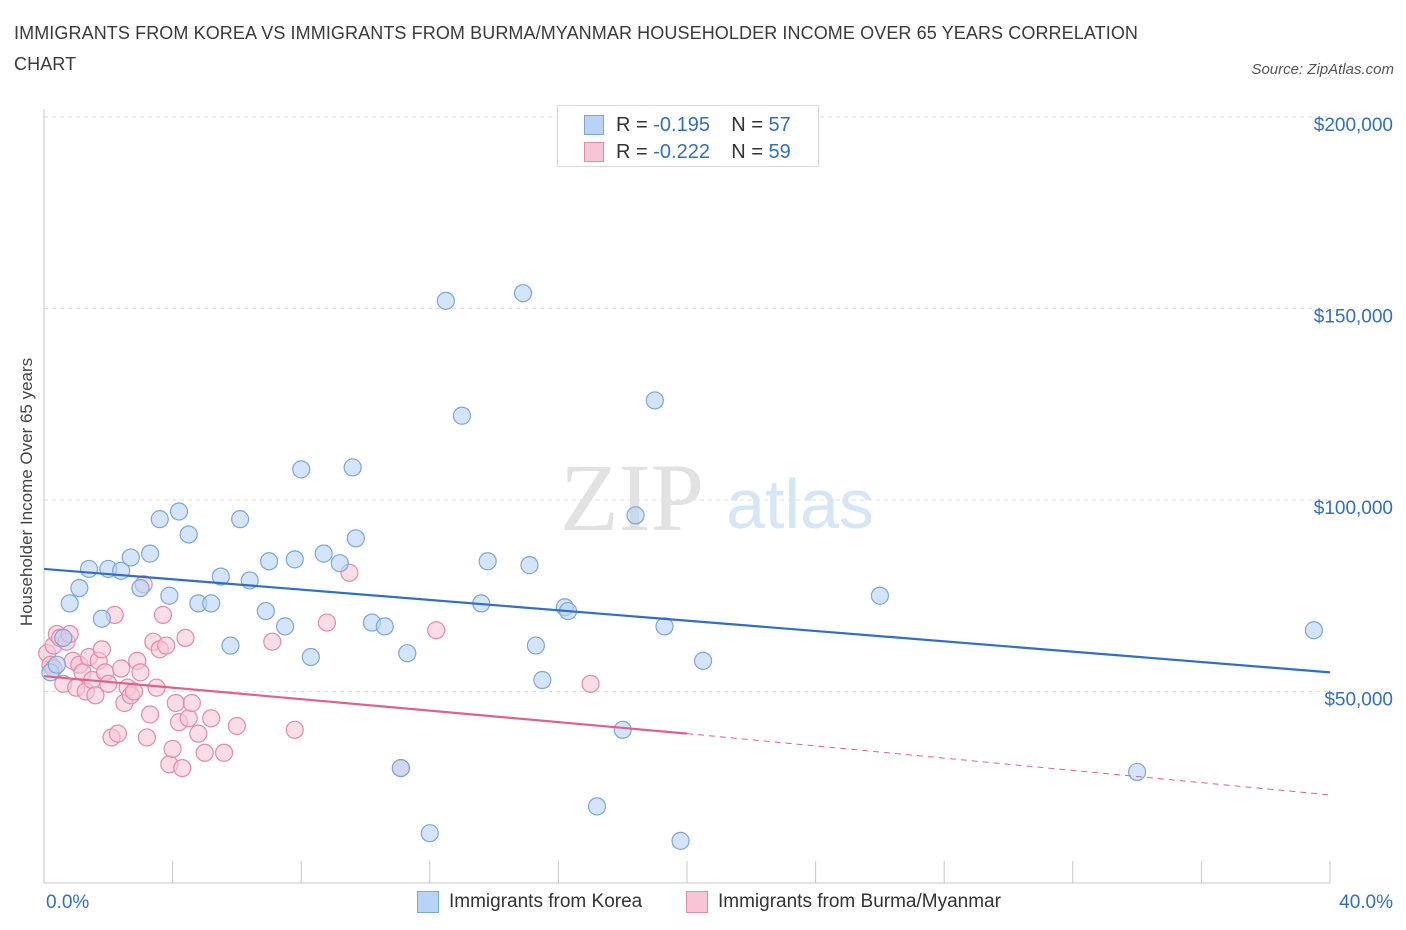  What do you see at coordinates (697, 902) in the screenshot?
I see `bottom-legend-swatch-burma` at bounding box center [697, 902].